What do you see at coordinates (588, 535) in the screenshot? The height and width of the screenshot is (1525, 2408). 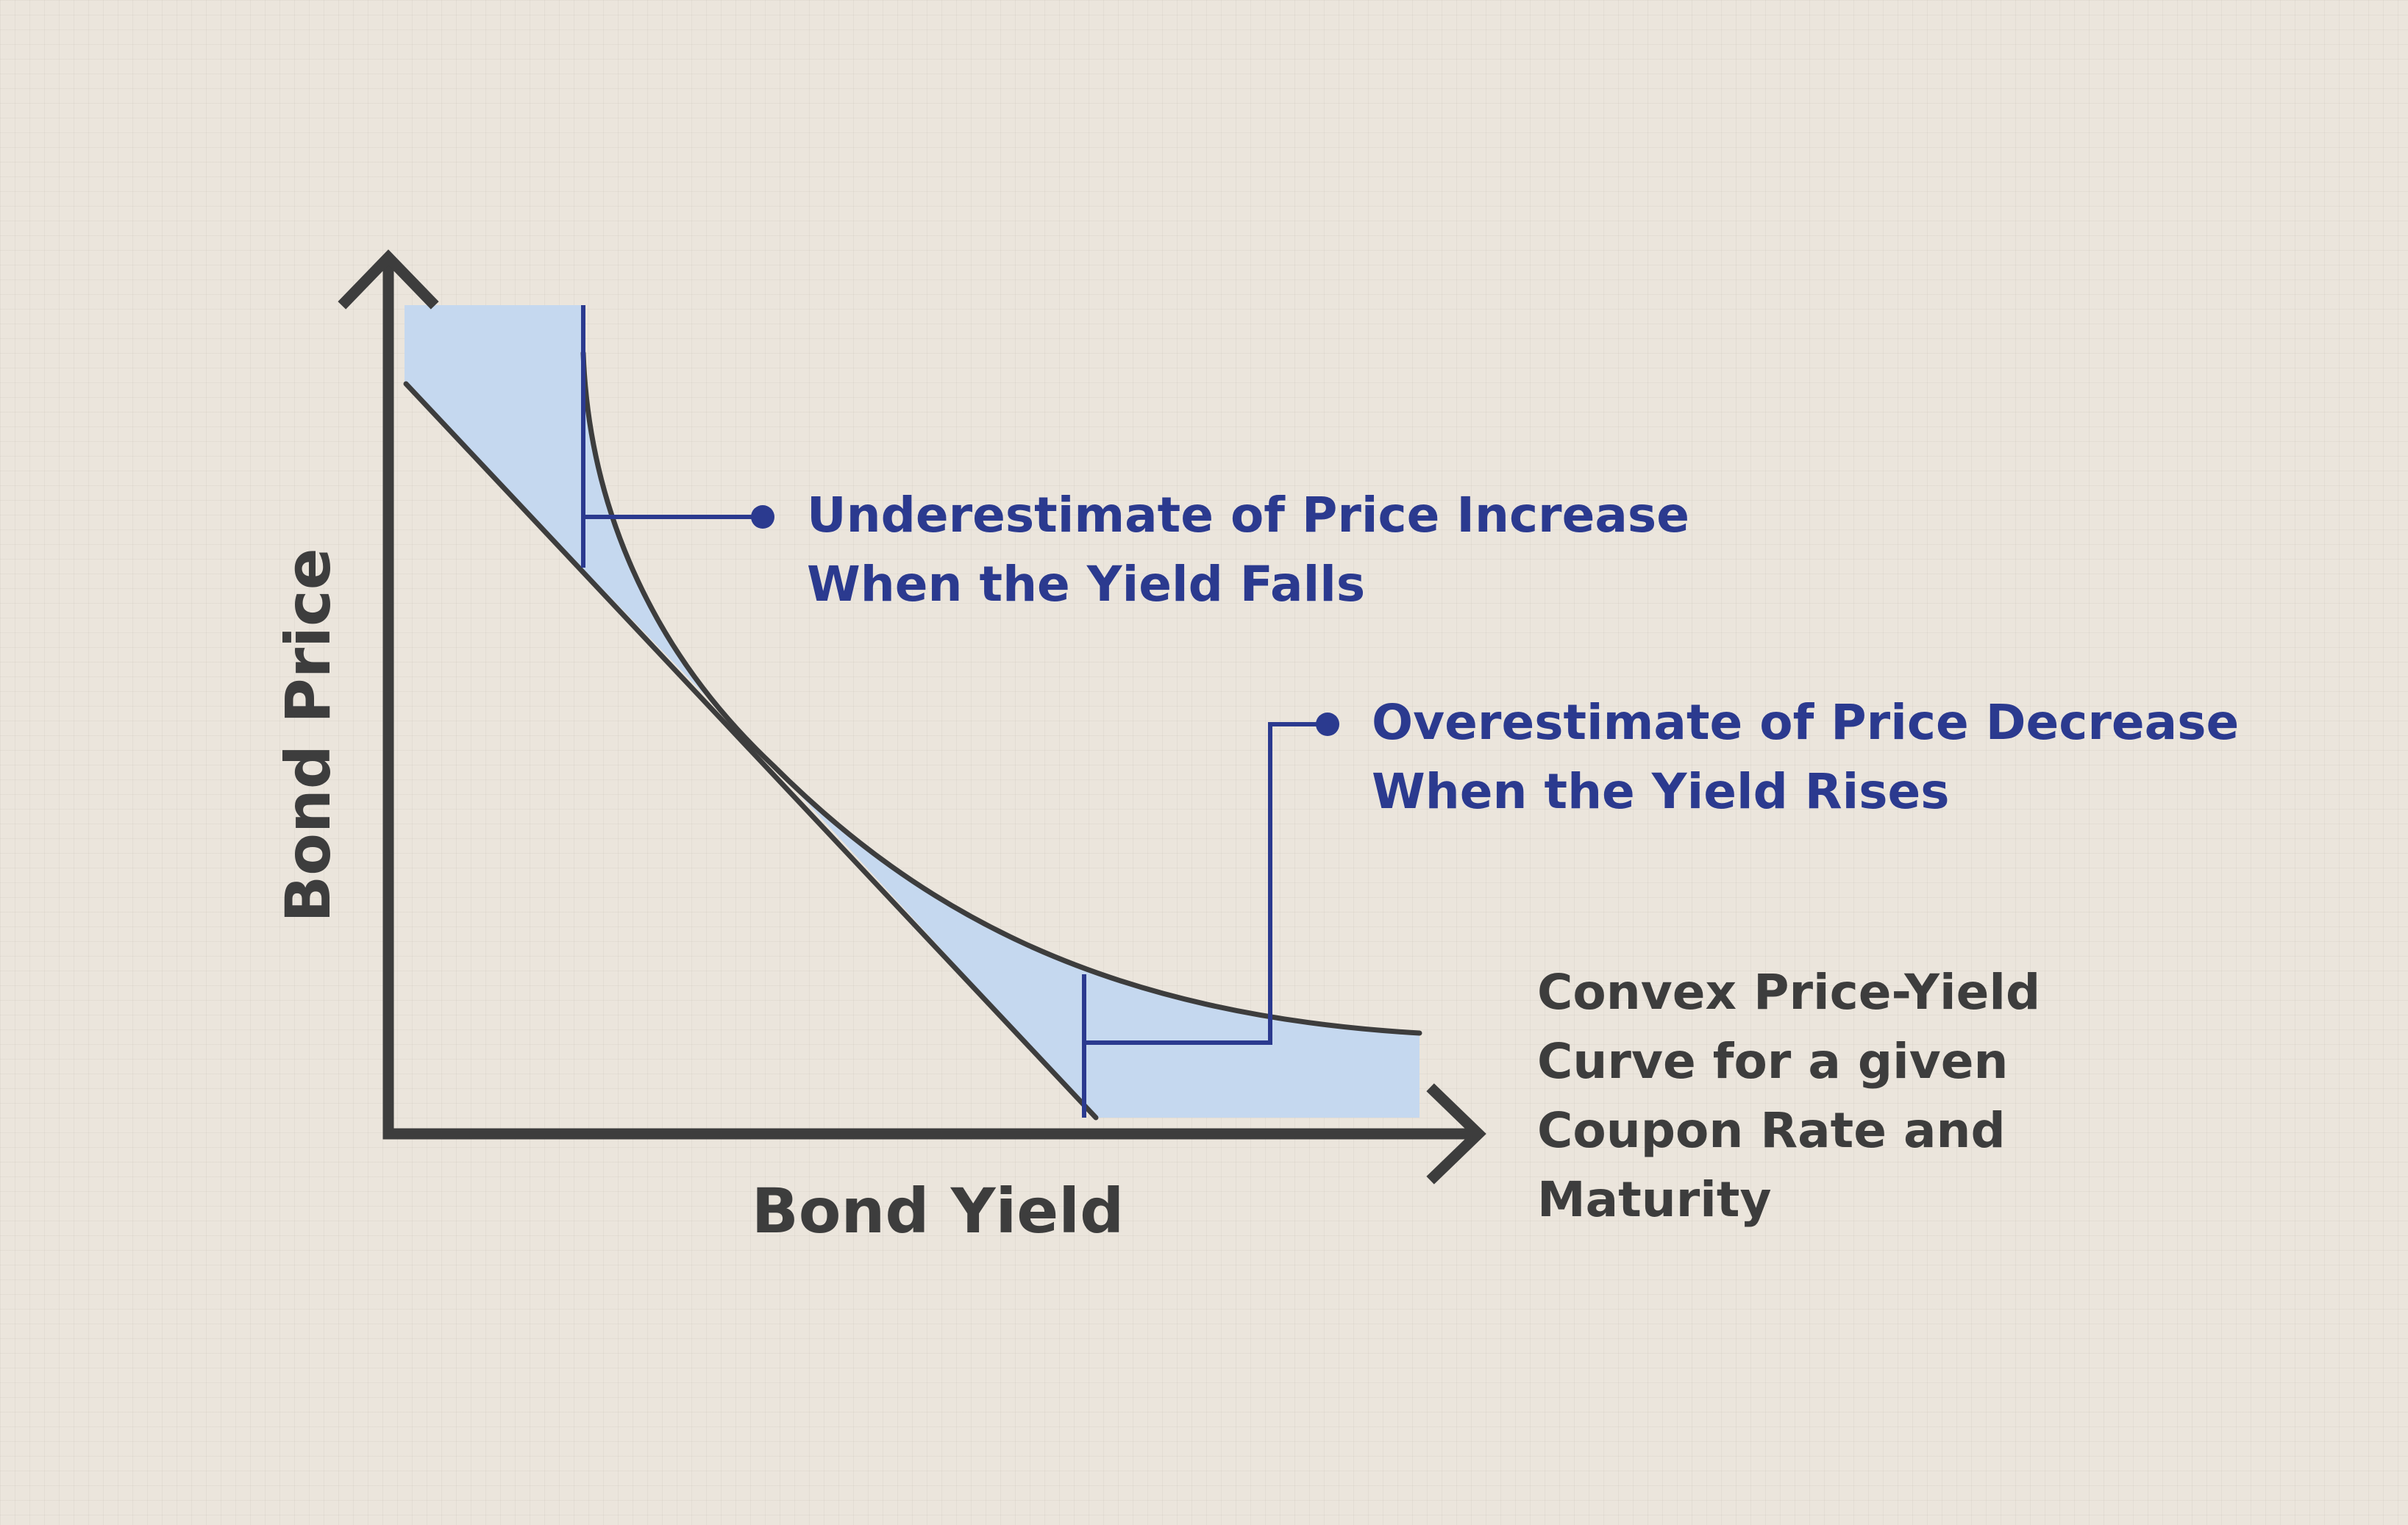 I see `shaded-region-left` at bounding box center [588, 535].